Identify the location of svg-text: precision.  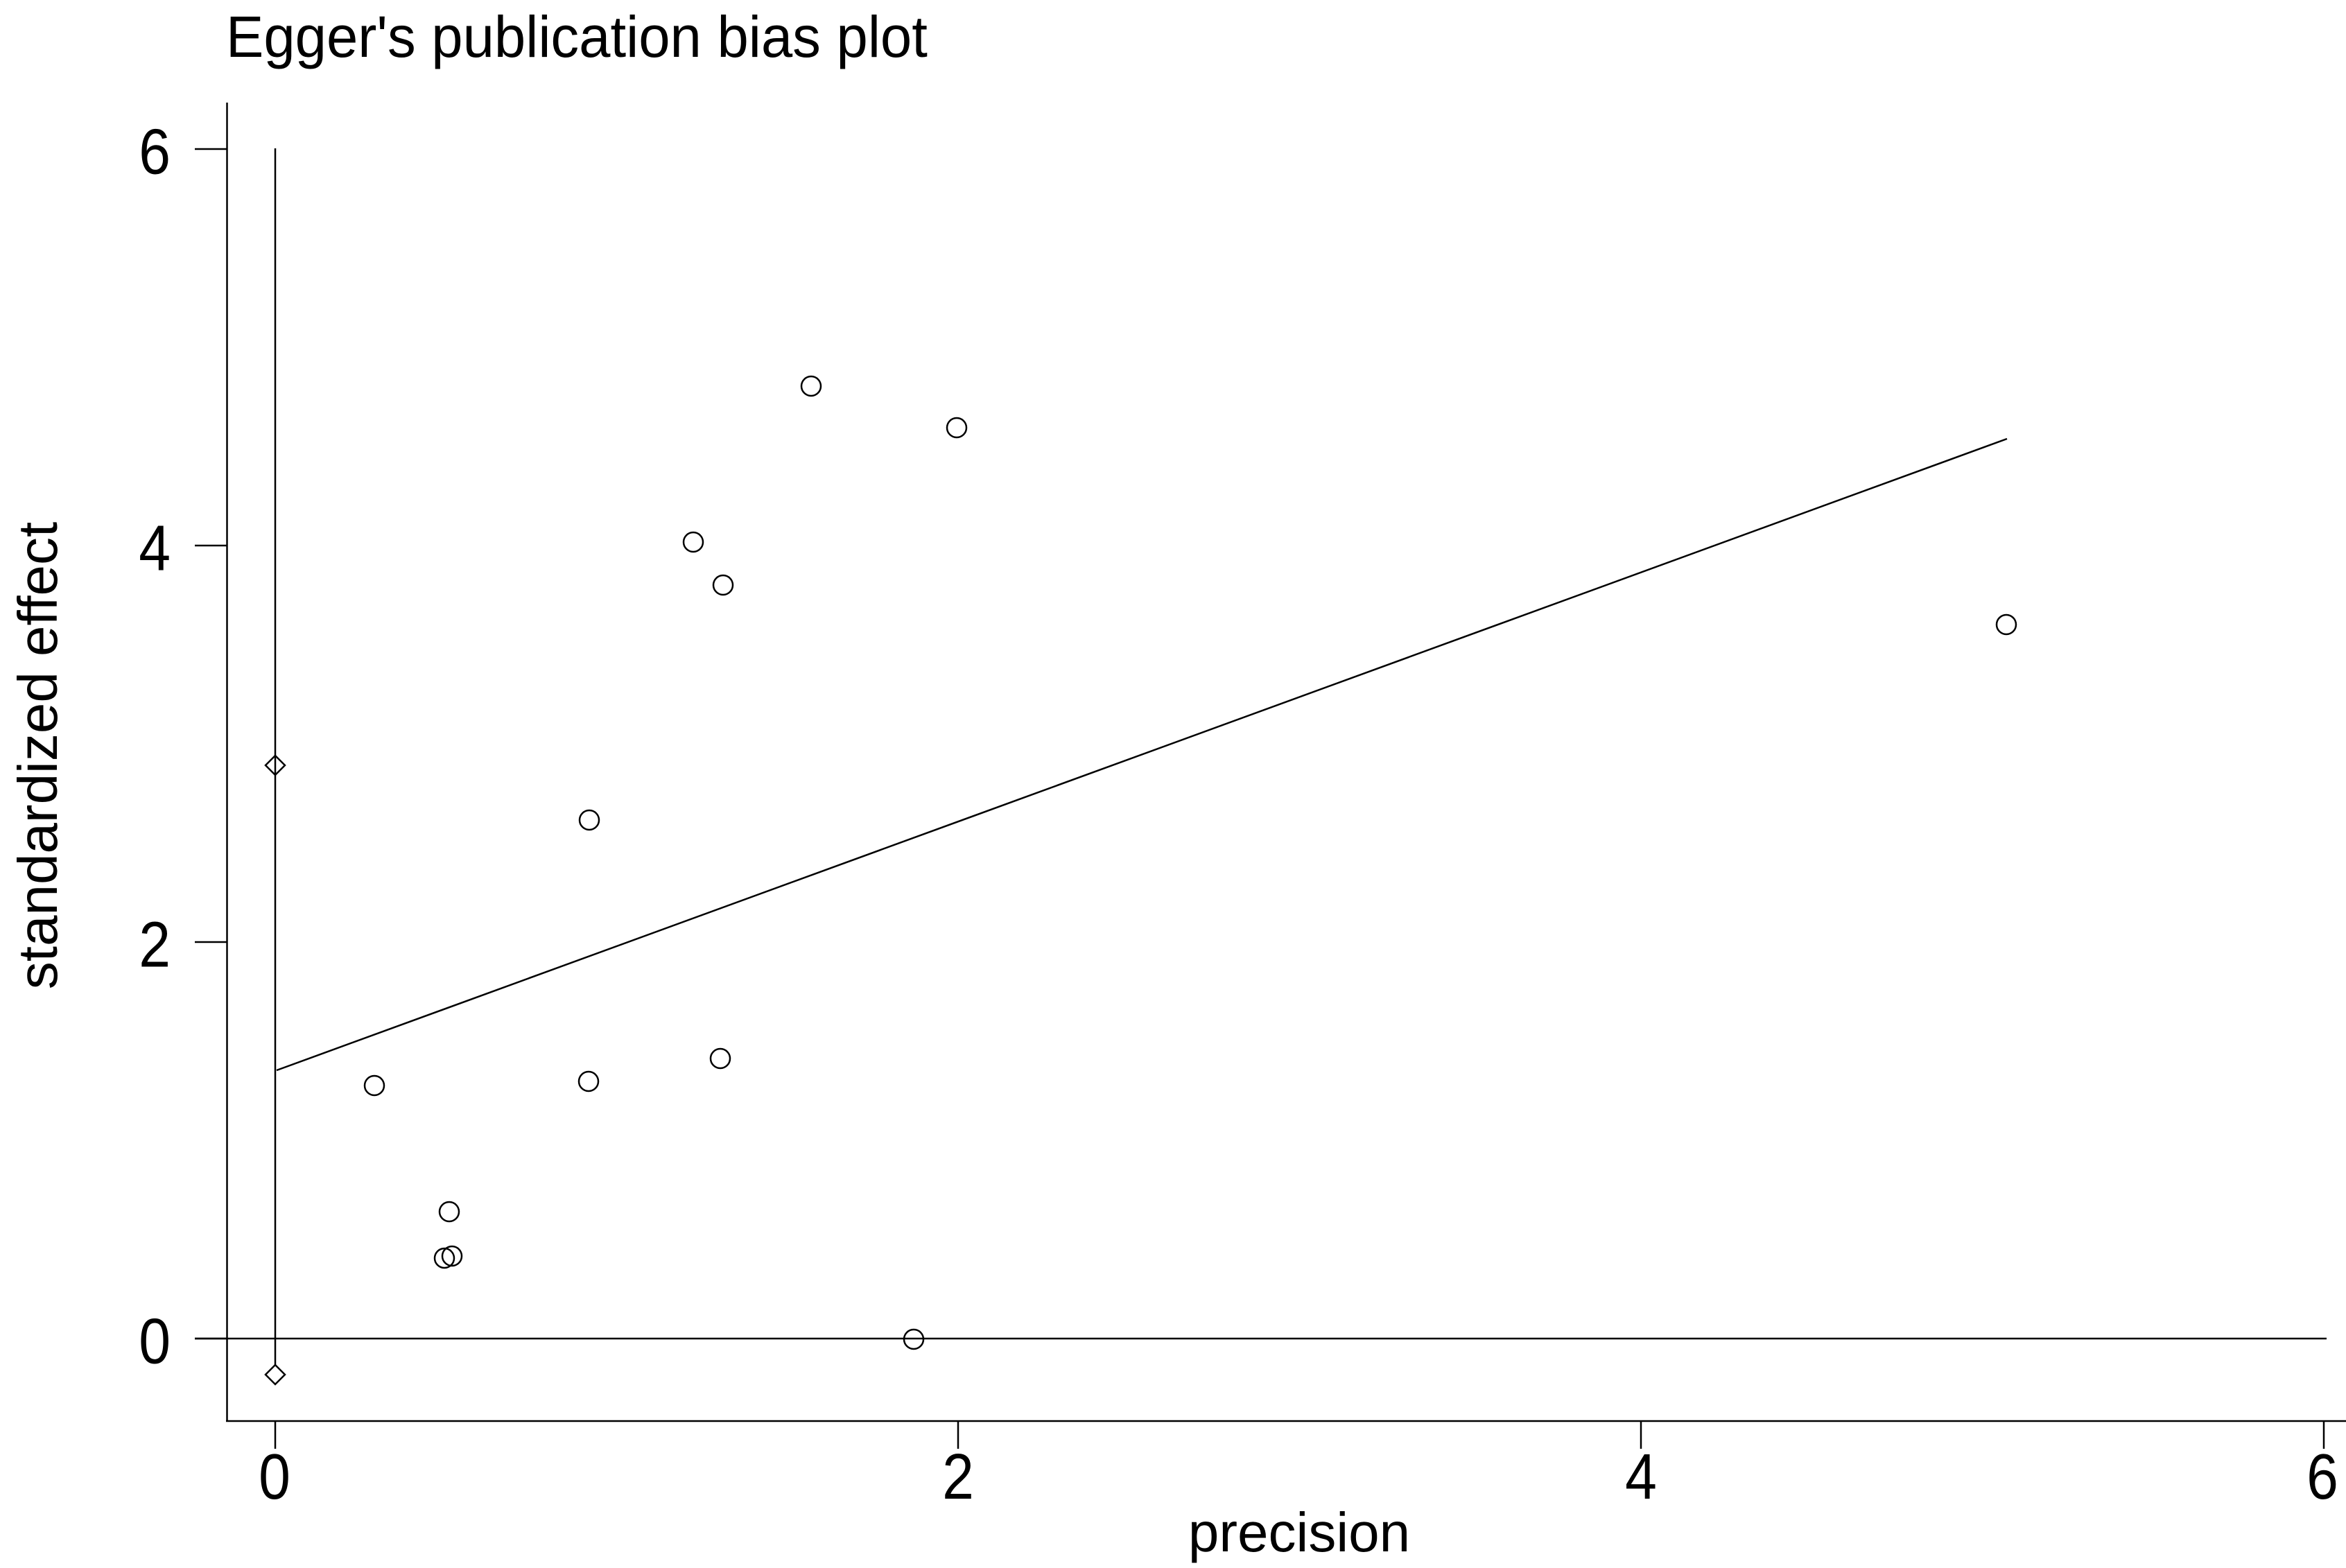
(1299, 1532).